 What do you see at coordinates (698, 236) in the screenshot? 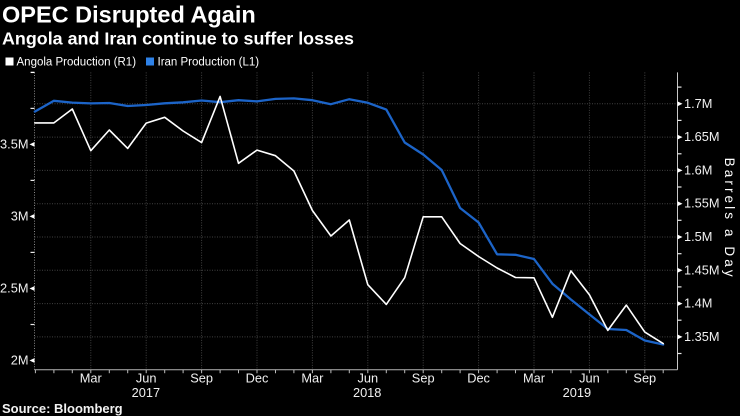
I see `svg-text: 1.5M` at bounding box center [698, 236].